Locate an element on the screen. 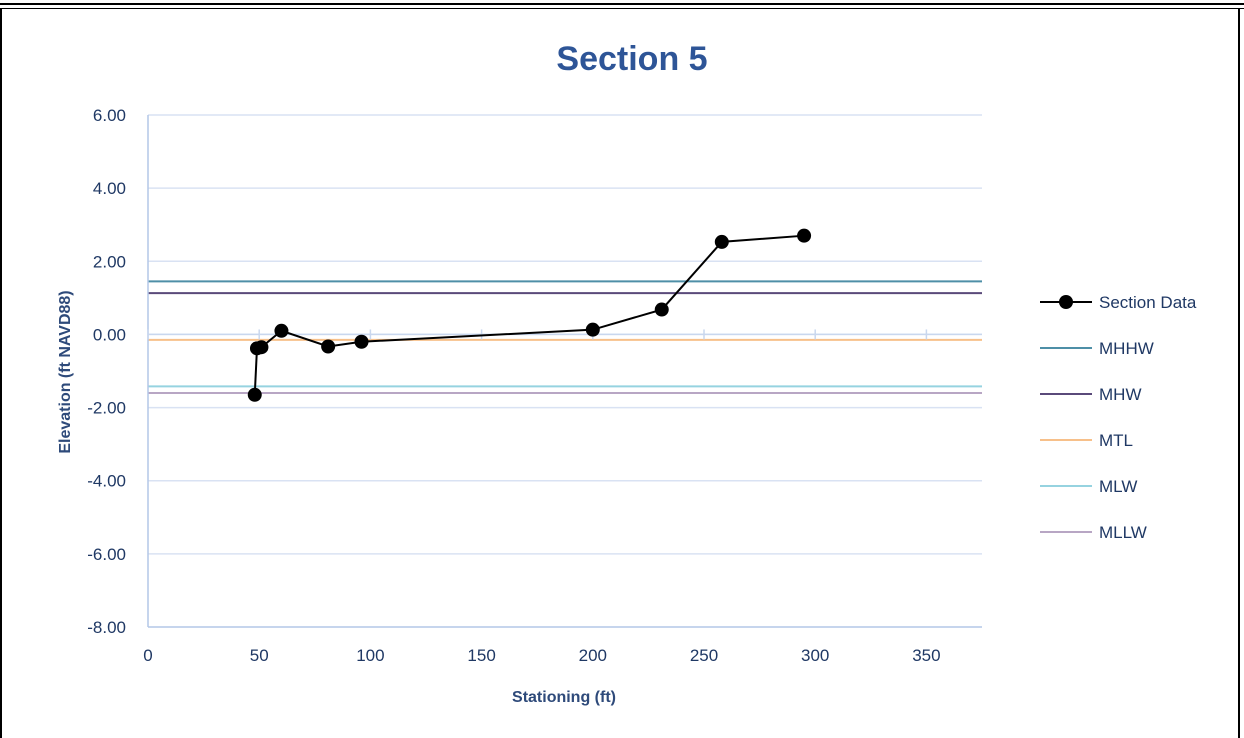 The width and height of the screenshot is (1244, 738). legend-label-section-data: Section Data is located at coordinates (1148, 302).